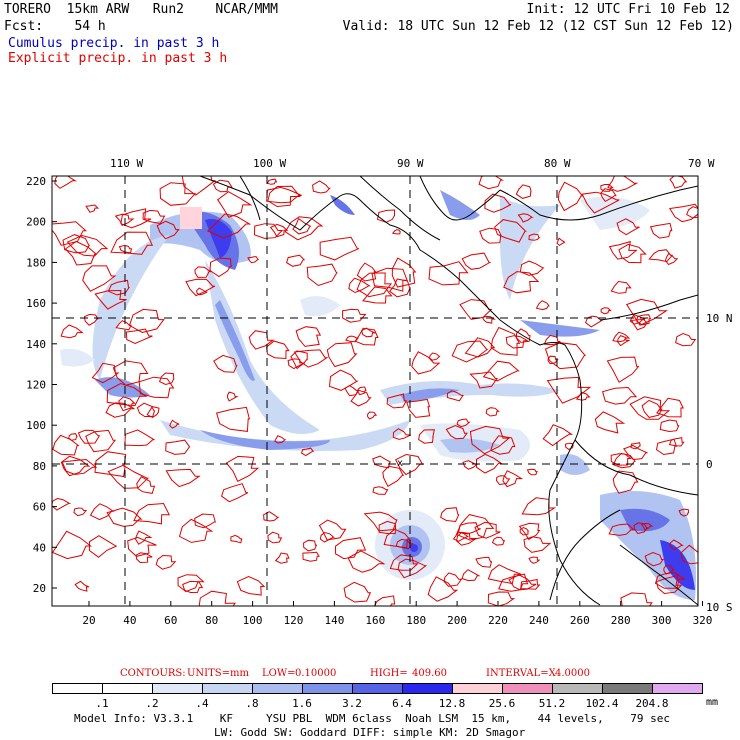  Describe the element at coordinates (302, 703) in the screenshot. I see `colorbar-label: 1.6` at that location.